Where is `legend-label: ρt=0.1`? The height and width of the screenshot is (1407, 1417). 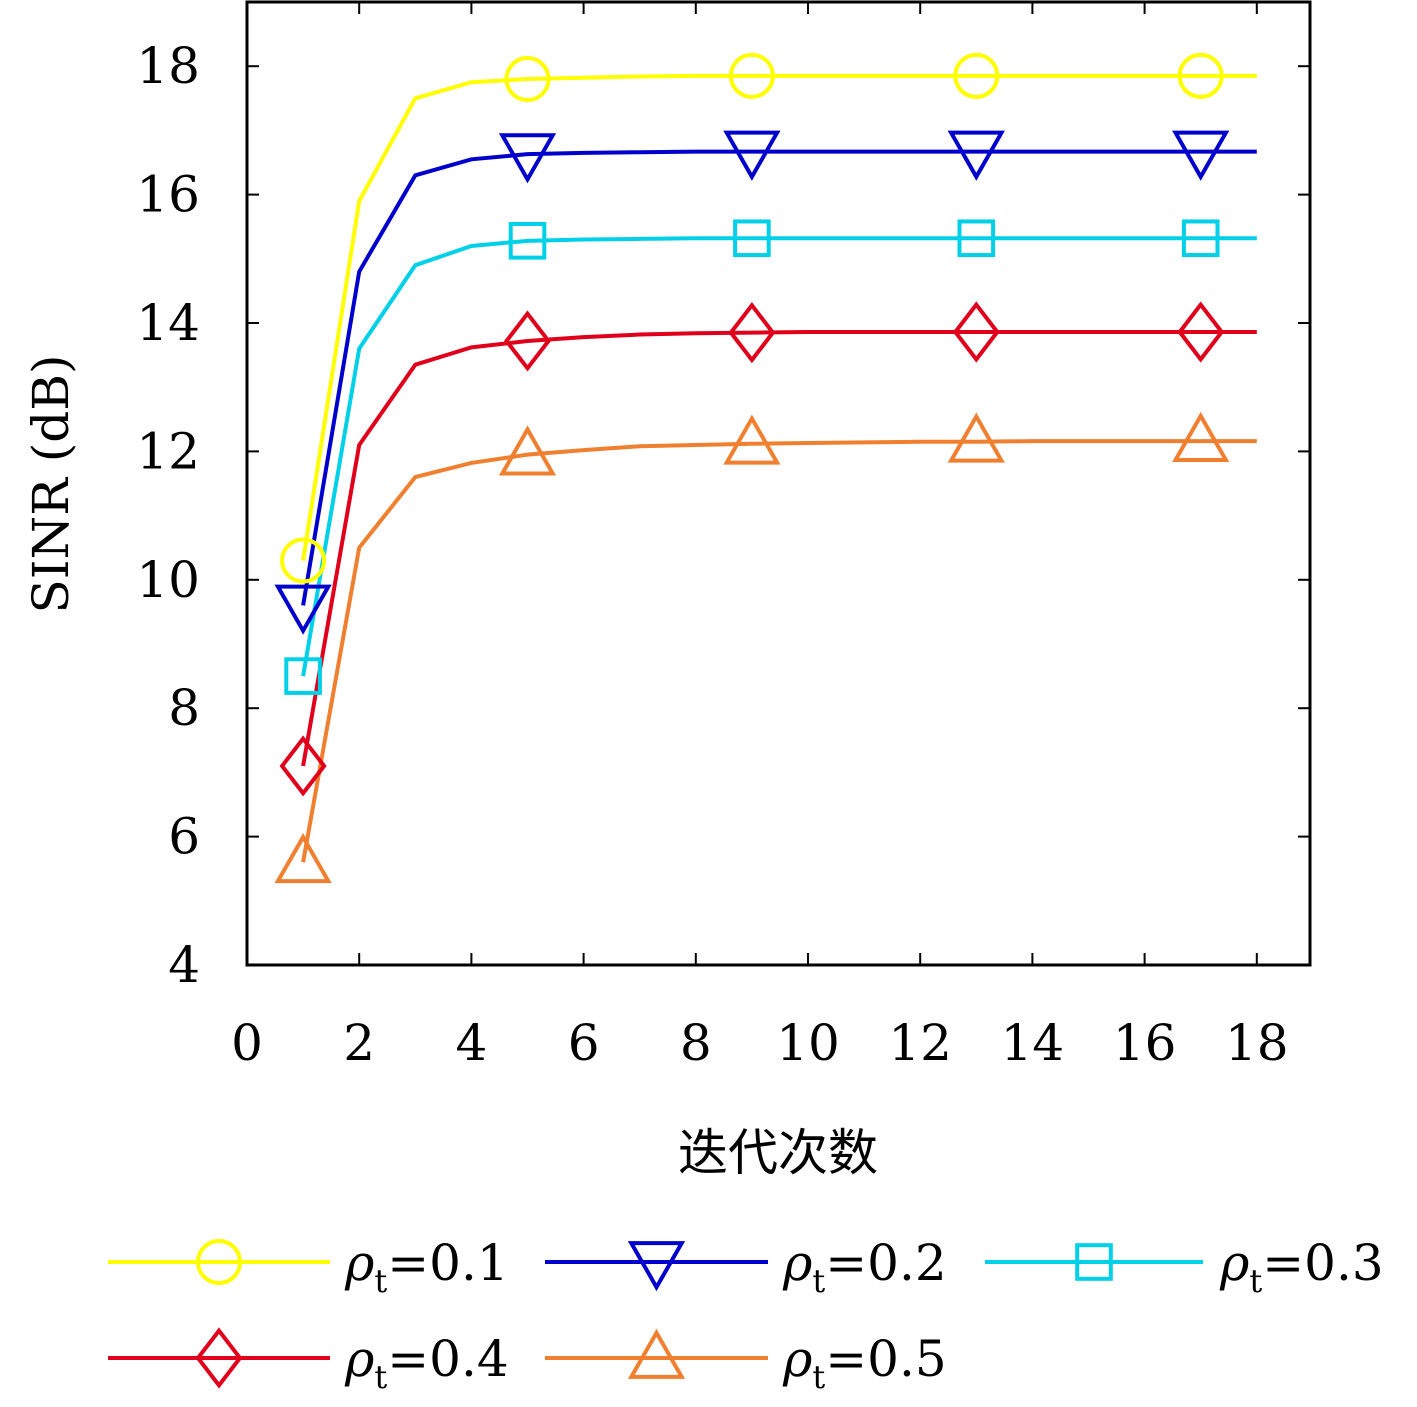
legend-label: ρt=0.1 is located at coordinates (426, 1267).